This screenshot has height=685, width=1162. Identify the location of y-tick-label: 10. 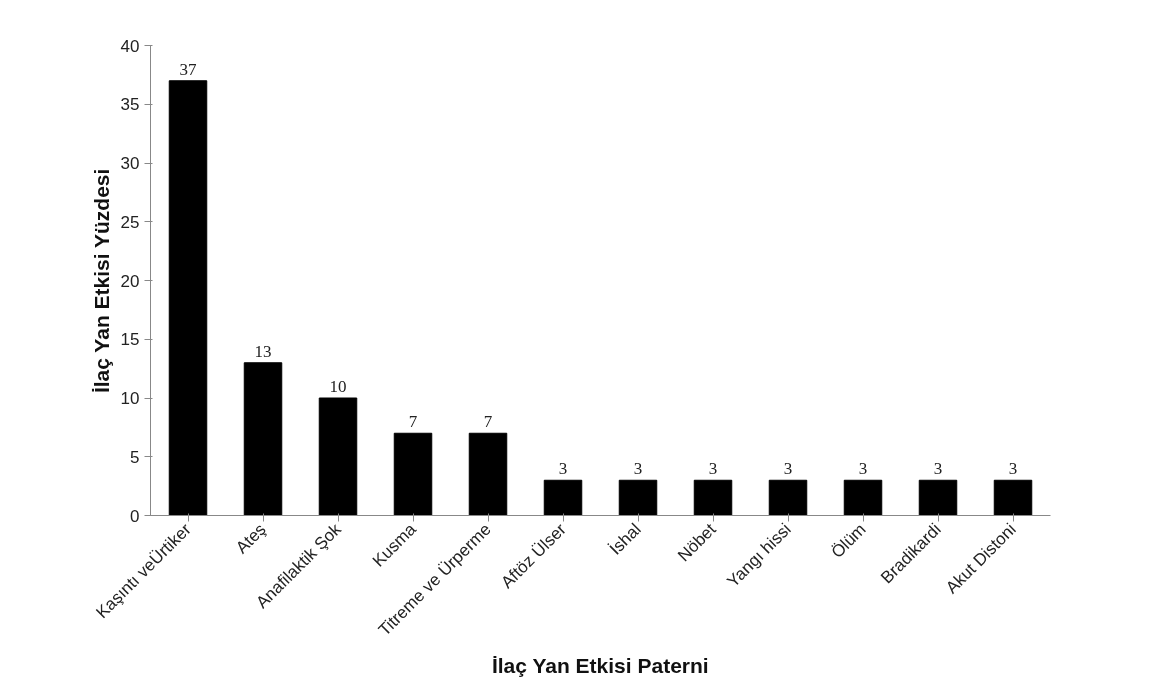
(130, 398).